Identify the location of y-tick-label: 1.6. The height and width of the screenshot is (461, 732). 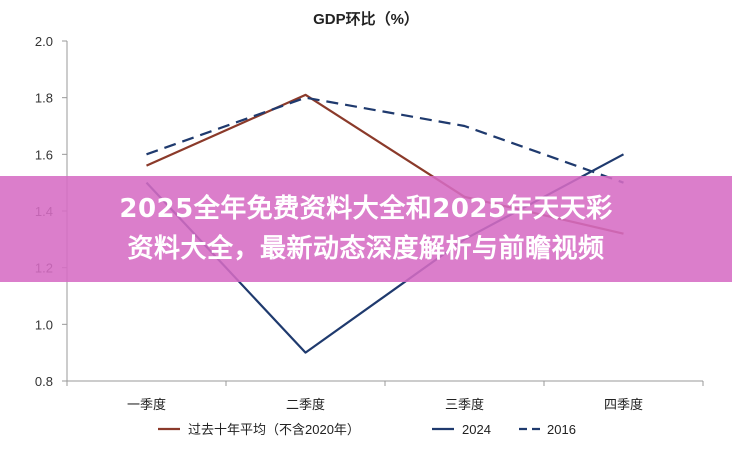
(44, 154).